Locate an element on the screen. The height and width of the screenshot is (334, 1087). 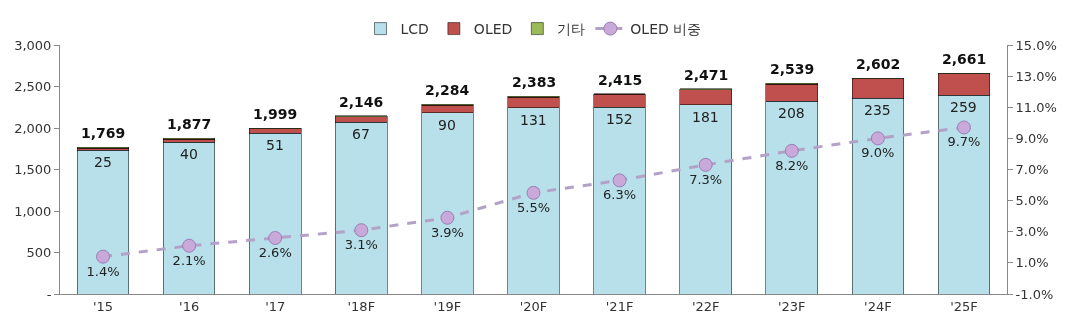
legend-label: OLED is located at coordinates (493, 29).